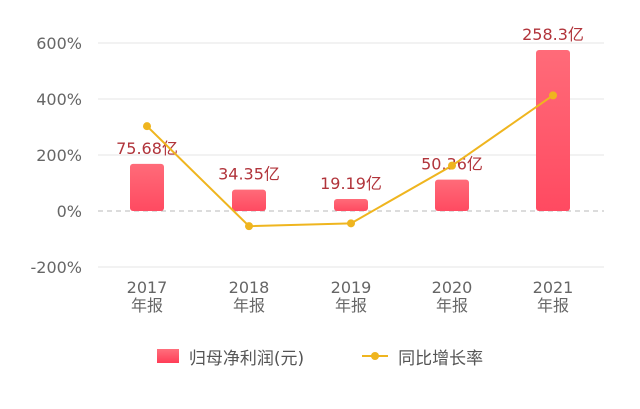 This screenshot has width=640, height=409. I want to click on legend-item-growth-rate: 同比增长率, so click(422, 356).